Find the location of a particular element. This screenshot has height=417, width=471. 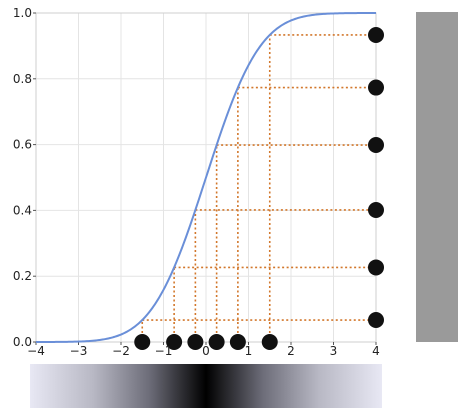

density-gradient-bar is located at coordinates (206, 386).